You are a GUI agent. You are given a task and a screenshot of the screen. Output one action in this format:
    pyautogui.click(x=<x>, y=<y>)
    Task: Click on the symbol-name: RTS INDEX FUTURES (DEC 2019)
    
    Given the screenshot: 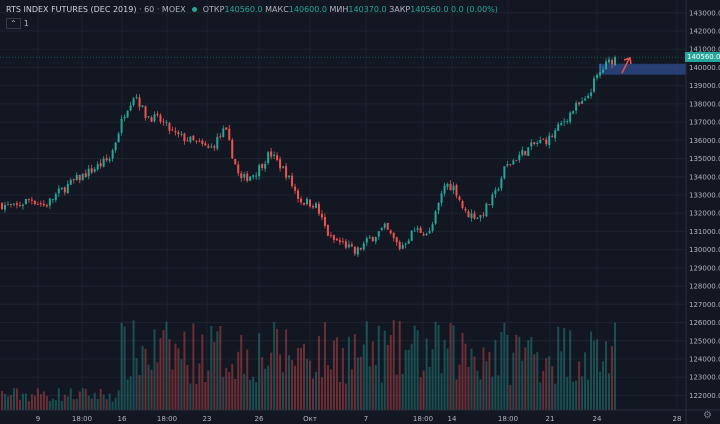 What is the action you would take?
    pyautogui.click(x=71, y=9)
    